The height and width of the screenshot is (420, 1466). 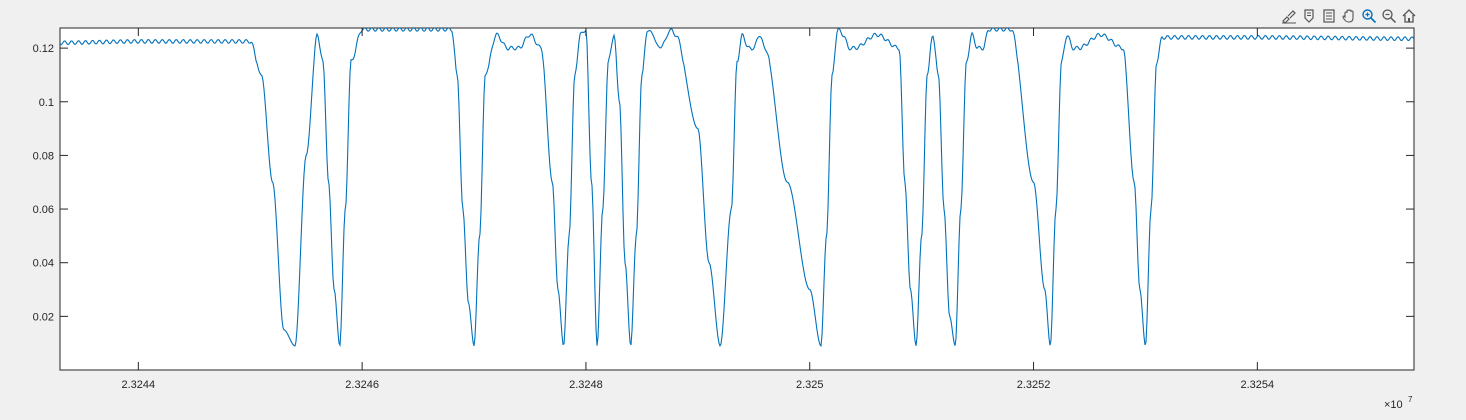 I want to click on x-tick-label: 2.3248, so click(x=586, y=385).